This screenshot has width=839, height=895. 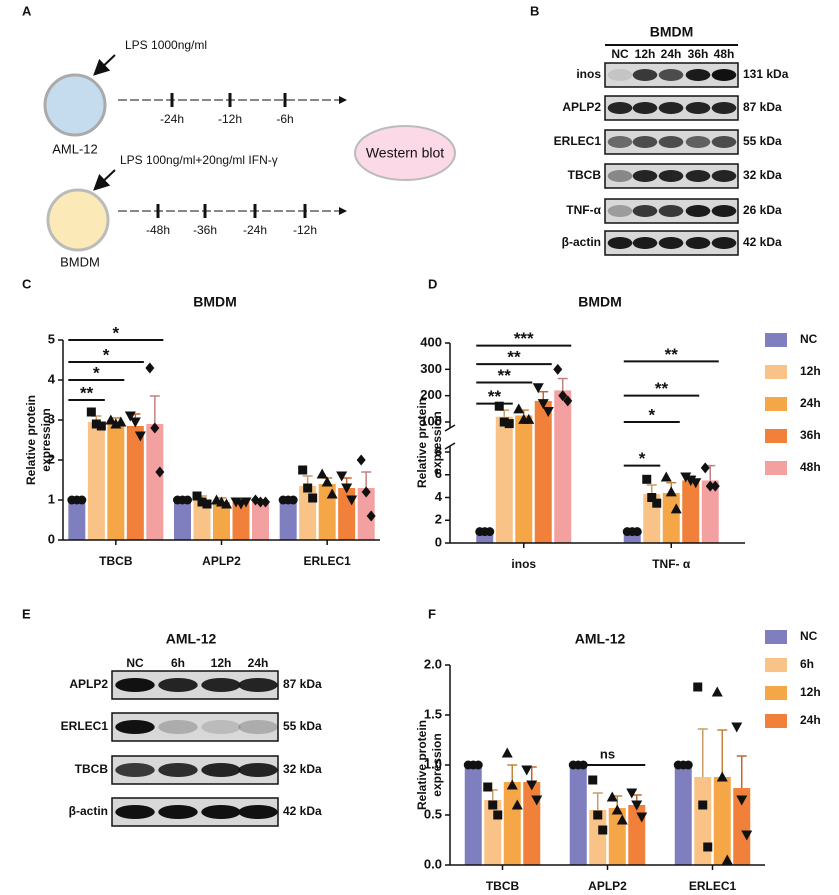 I want to click on y-axis-label: Relative protein, so click(x=422, y=765).